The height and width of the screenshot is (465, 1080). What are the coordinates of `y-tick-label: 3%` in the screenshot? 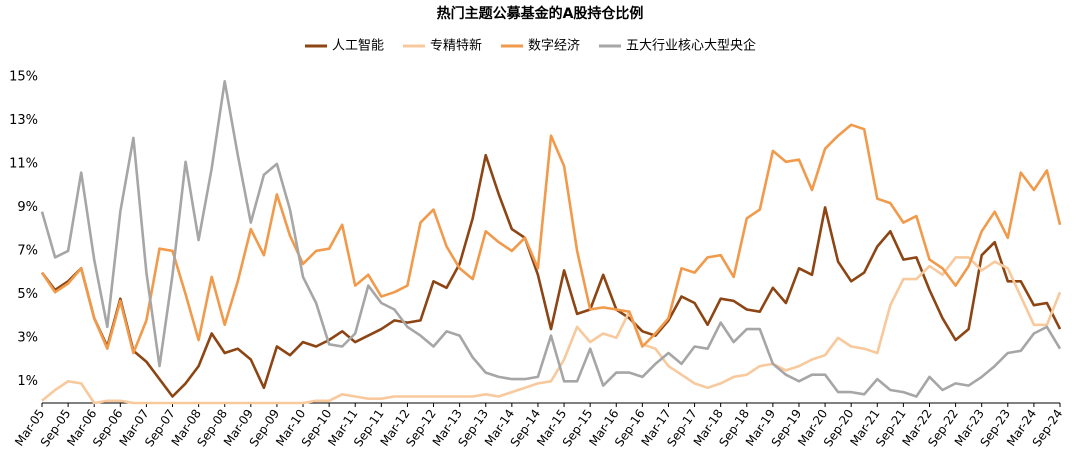 It's located at (27, 337).